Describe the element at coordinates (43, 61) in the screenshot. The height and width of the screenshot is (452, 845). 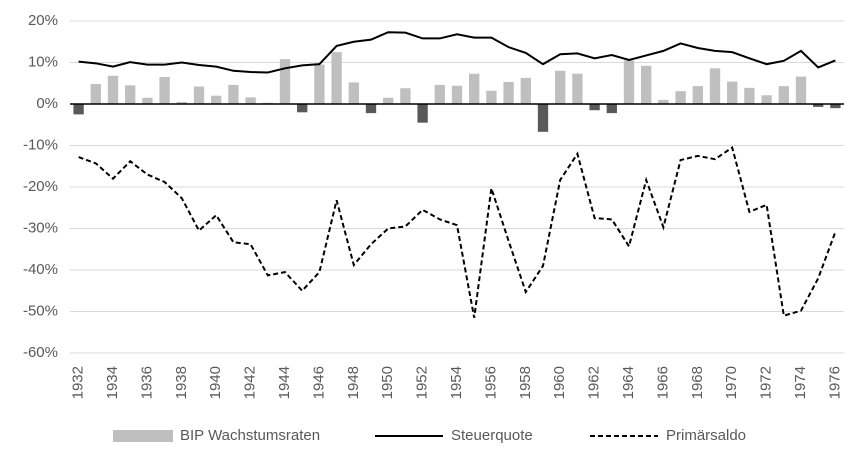
I see `y-tick-label: 10%` at that location.